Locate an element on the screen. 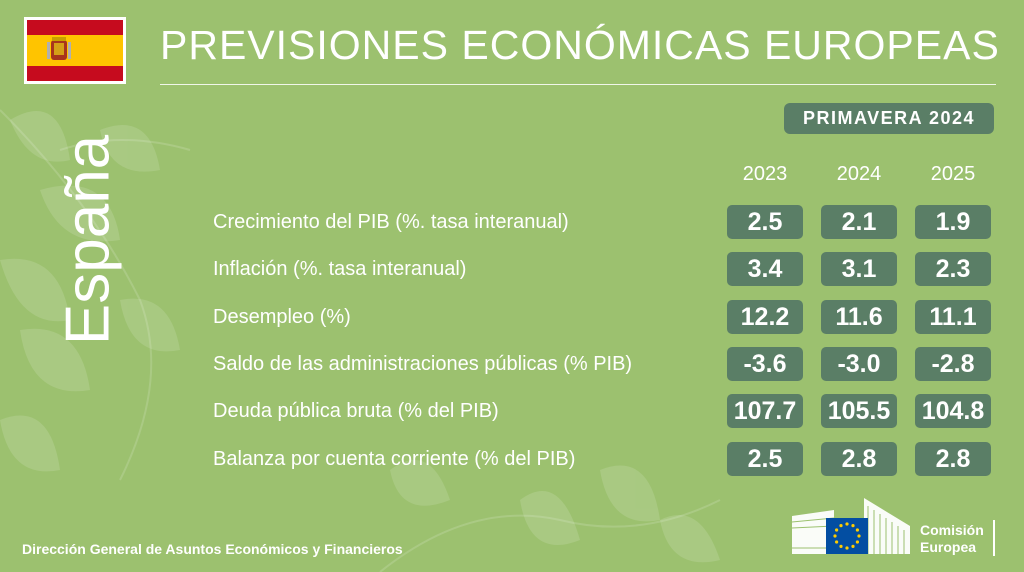  indicator-label-inflation: Inflación (%. tasa interanual) is located at coordinates (340, 269).